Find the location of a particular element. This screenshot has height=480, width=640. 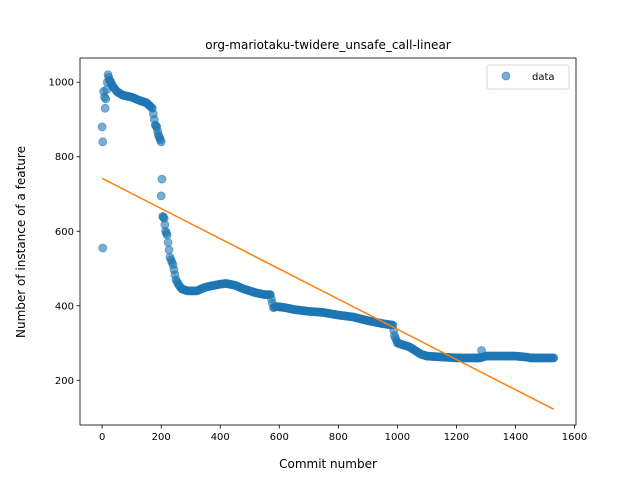

legend: data is located at coordinates (528, 77).